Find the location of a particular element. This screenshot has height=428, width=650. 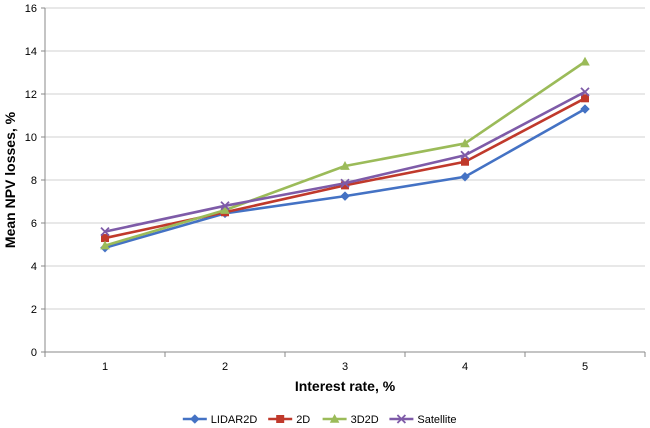

y-tick-label: 0 is located at coordinates (34, 353).